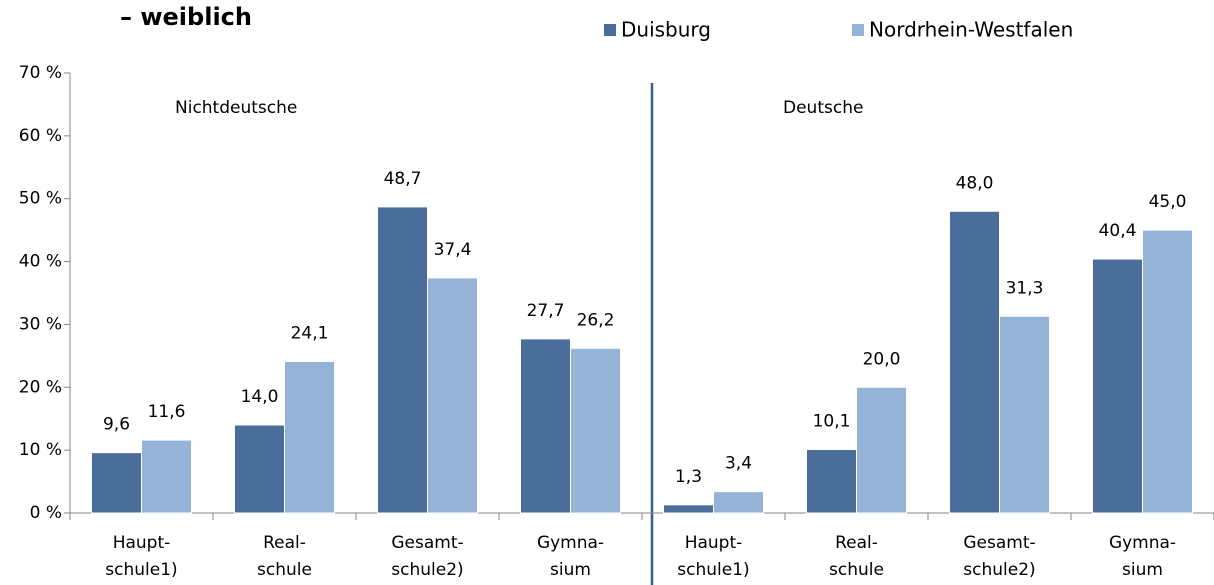  I want to click on y-tick-label: 10 %, so click(40, 450).